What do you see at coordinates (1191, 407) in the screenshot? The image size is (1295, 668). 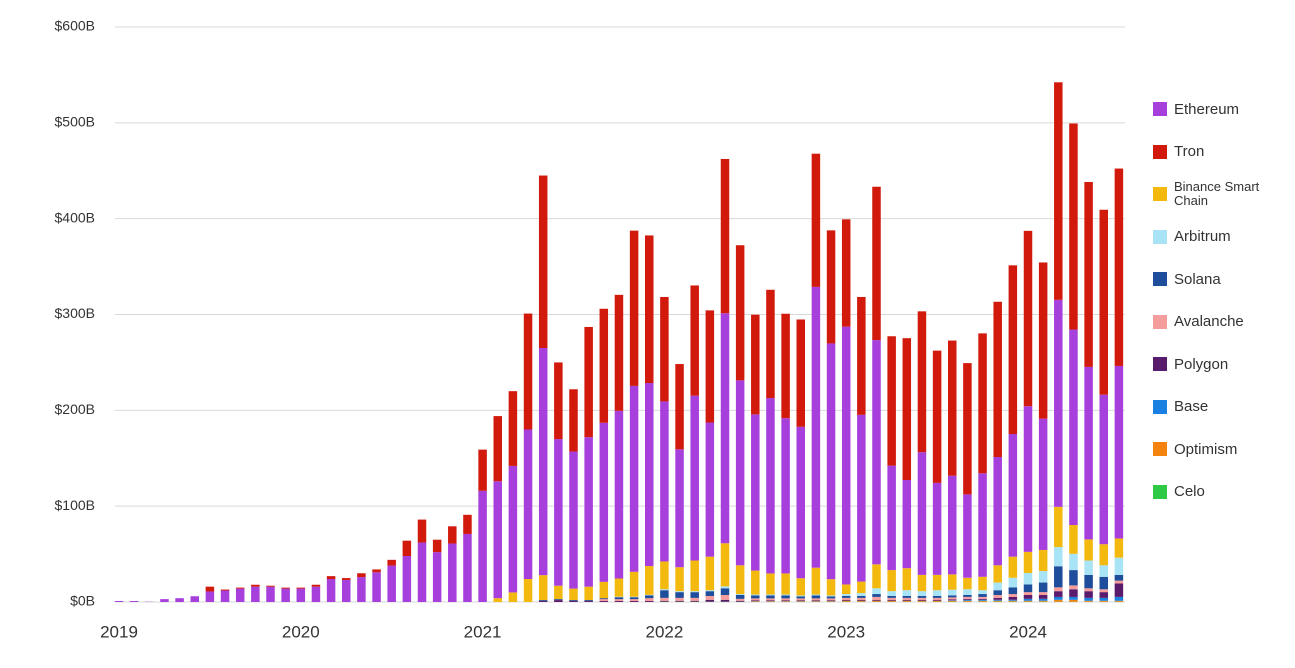 I see `legend-label: Base` at bounding box center [1191, 407].